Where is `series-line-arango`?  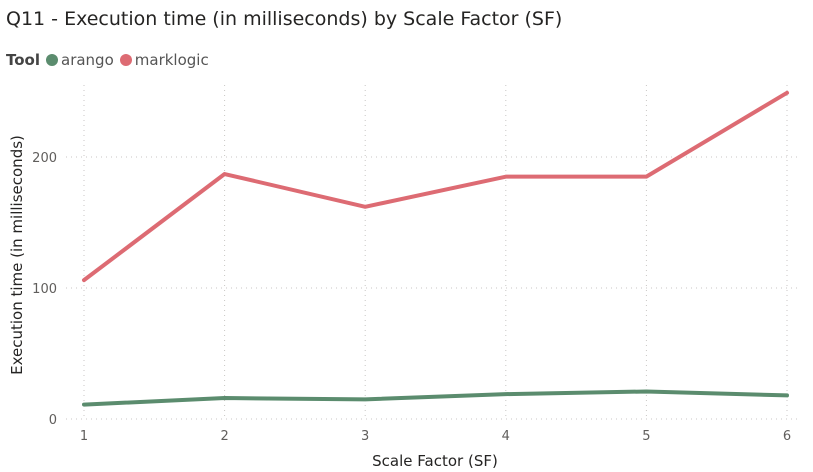
series-line-arango is located at coordinates (435, 398).